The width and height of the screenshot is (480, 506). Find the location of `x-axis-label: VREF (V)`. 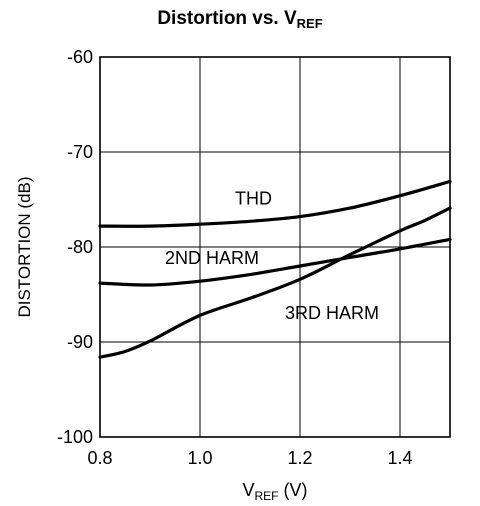

x-axis-label: VREF (V) is located at coordinates (275, 491).